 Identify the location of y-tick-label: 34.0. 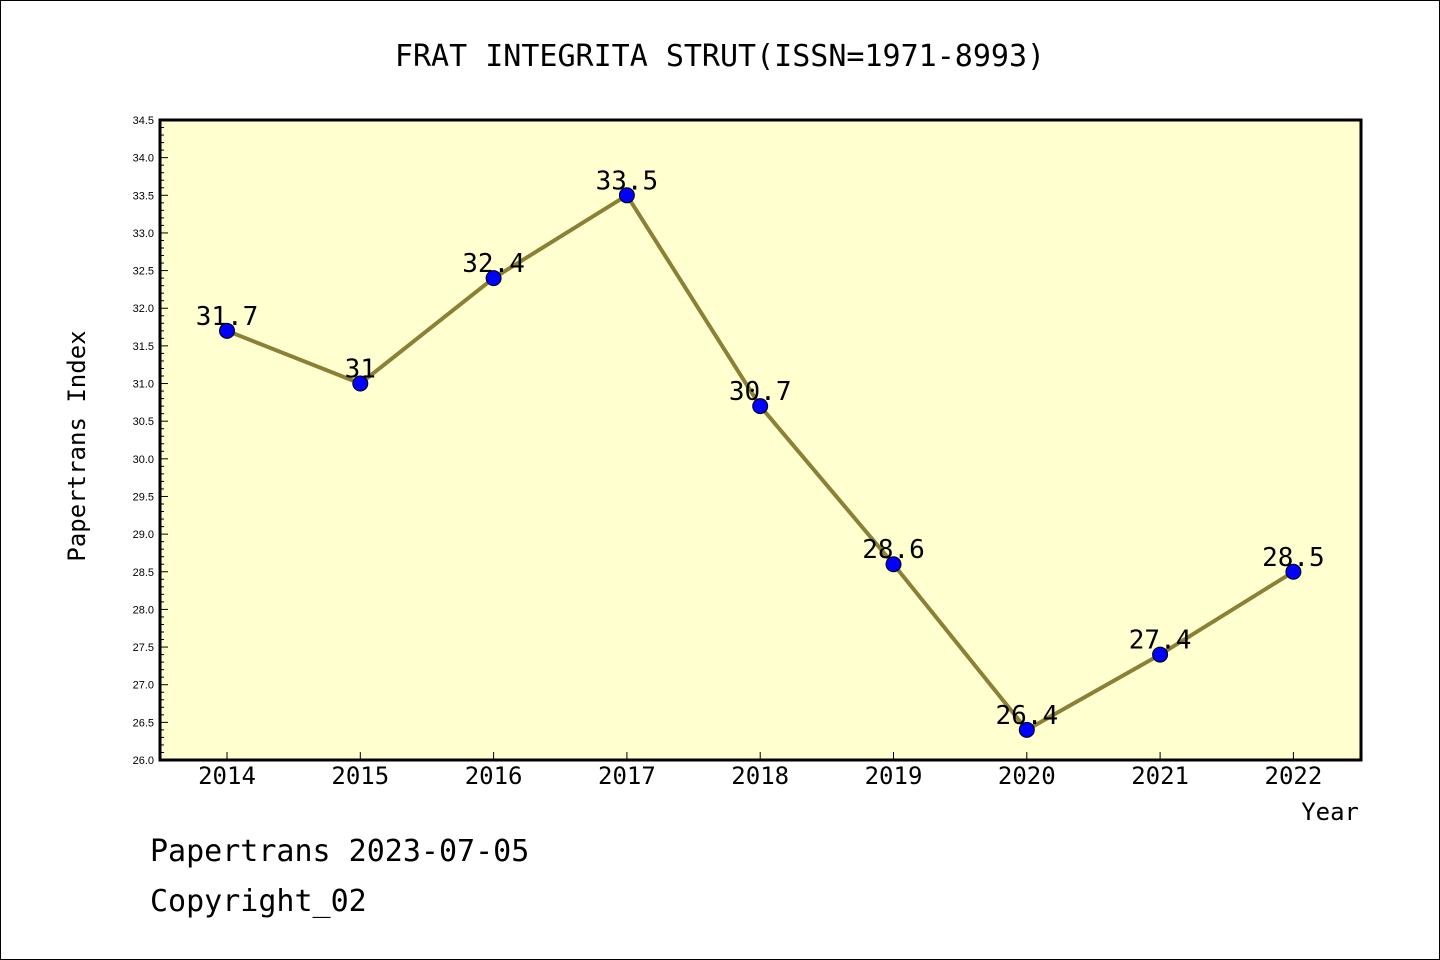
(143, 159).